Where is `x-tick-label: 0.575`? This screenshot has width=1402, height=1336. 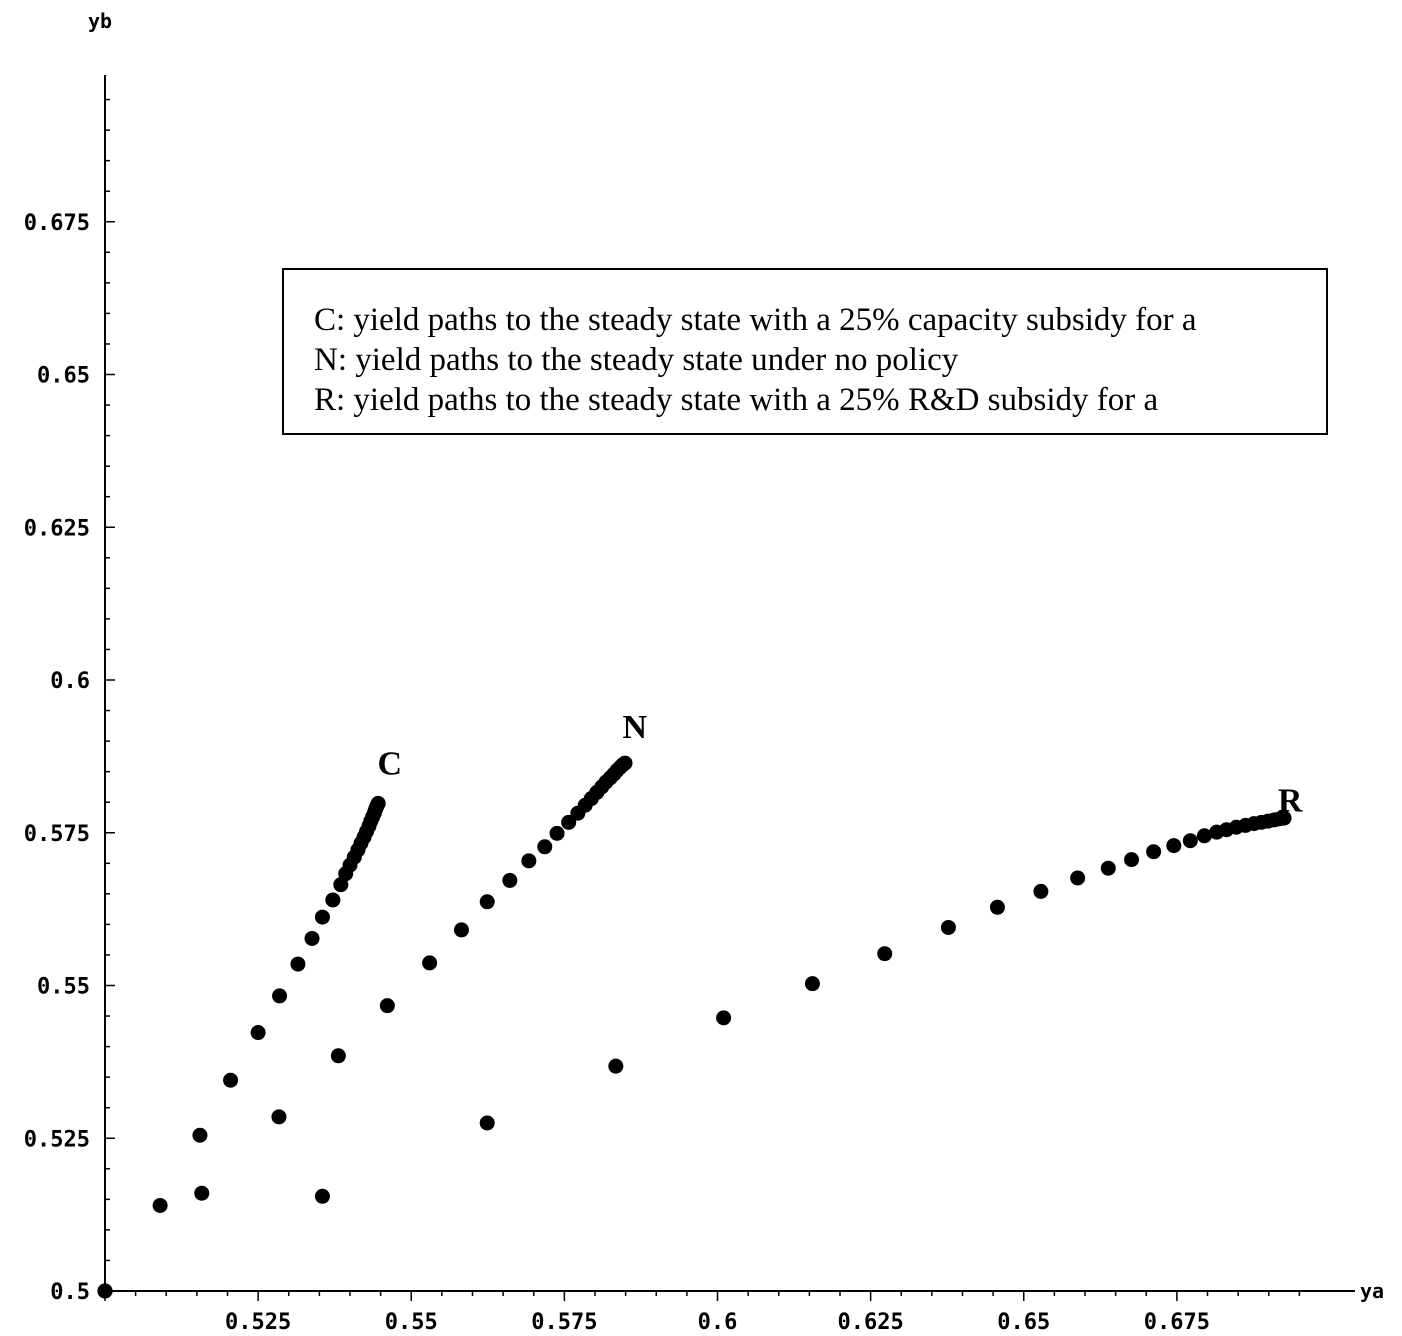 x-tick-label: 0.575 is located at coordinates (564, 1322).